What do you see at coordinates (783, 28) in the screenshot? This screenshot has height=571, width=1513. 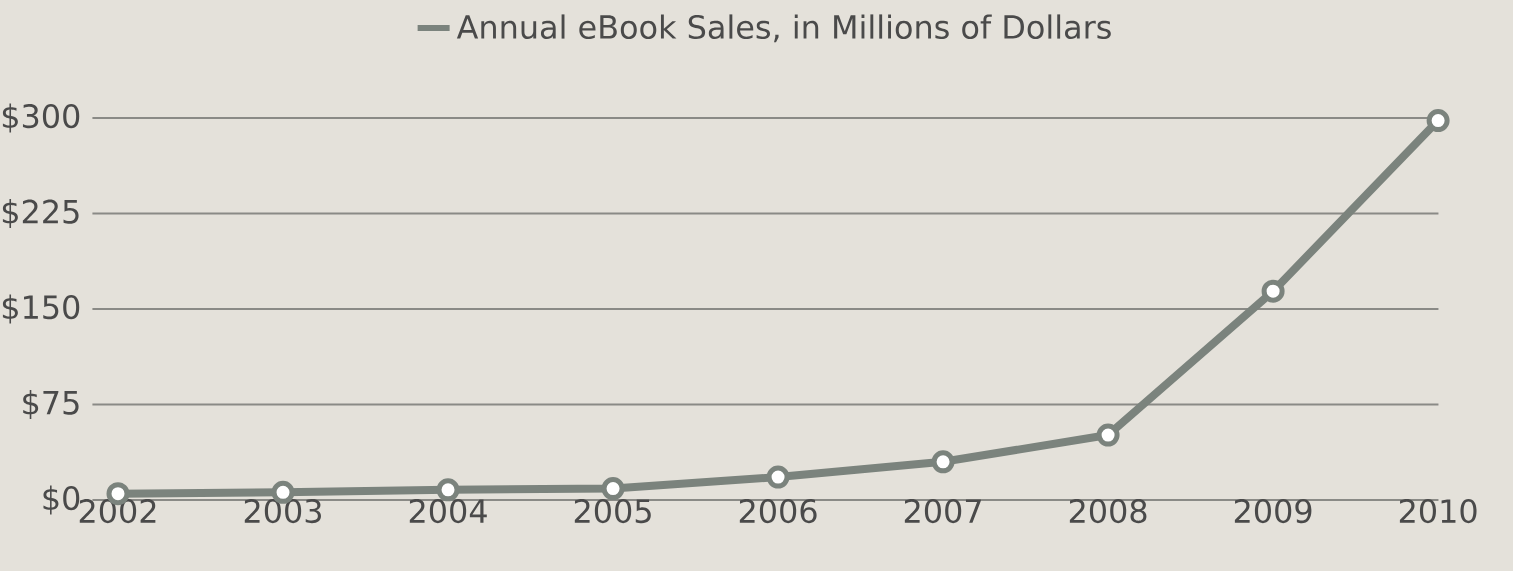 I see `legend-label: Annual eBook Sales, in Millions of Dollars` at bounding box center [783, 28].